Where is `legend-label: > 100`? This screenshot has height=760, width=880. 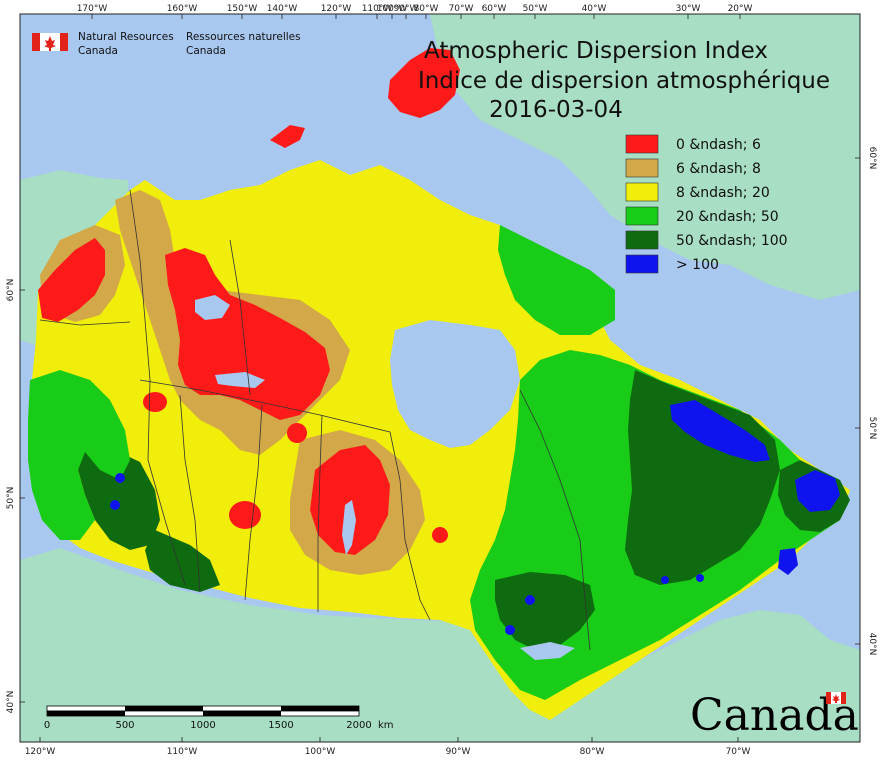
legend-label: > 100 is located at coordinates (697, 265).